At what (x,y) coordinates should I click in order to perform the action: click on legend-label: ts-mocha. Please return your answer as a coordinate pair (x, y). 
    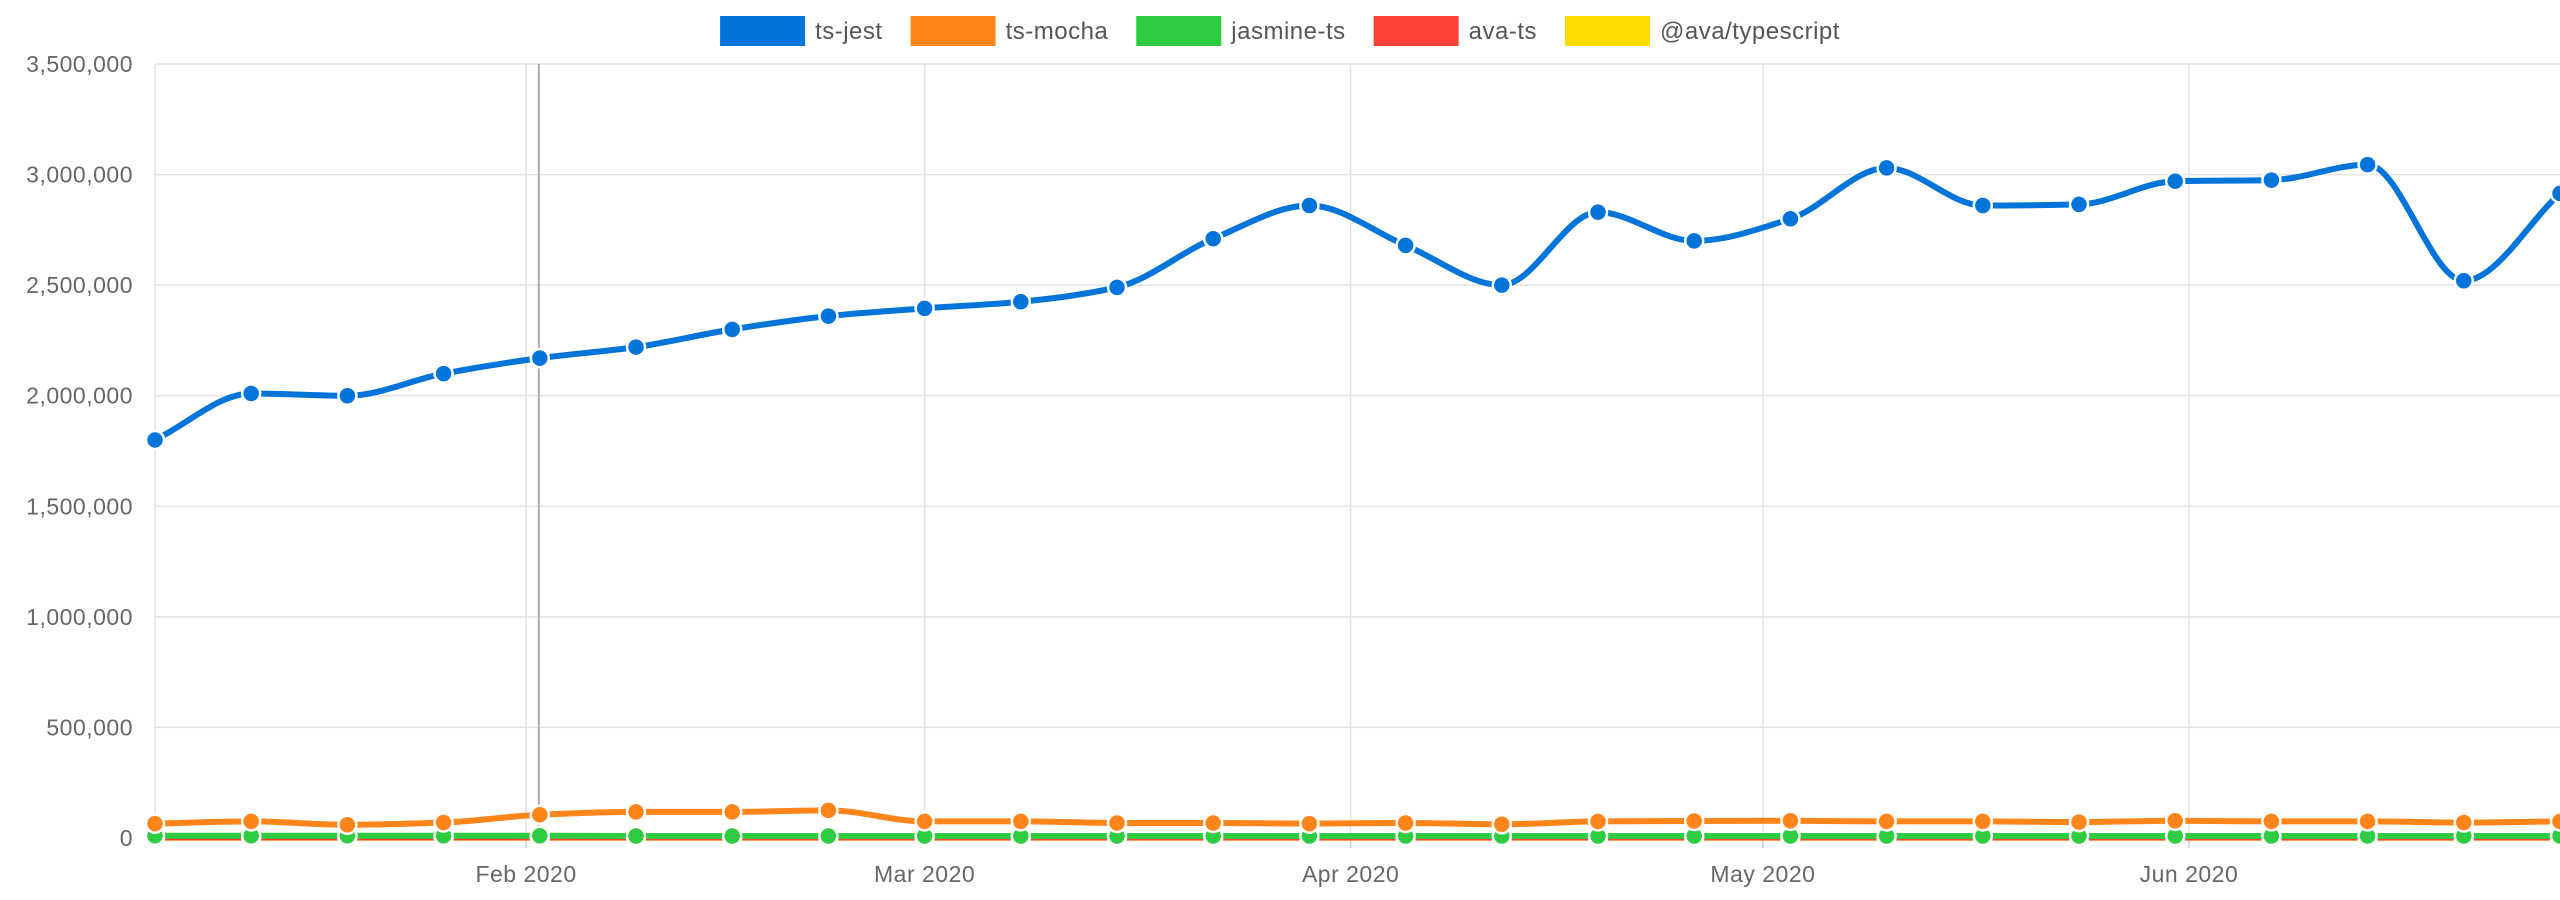
    Looking at the image, I should click on (1057, 31).